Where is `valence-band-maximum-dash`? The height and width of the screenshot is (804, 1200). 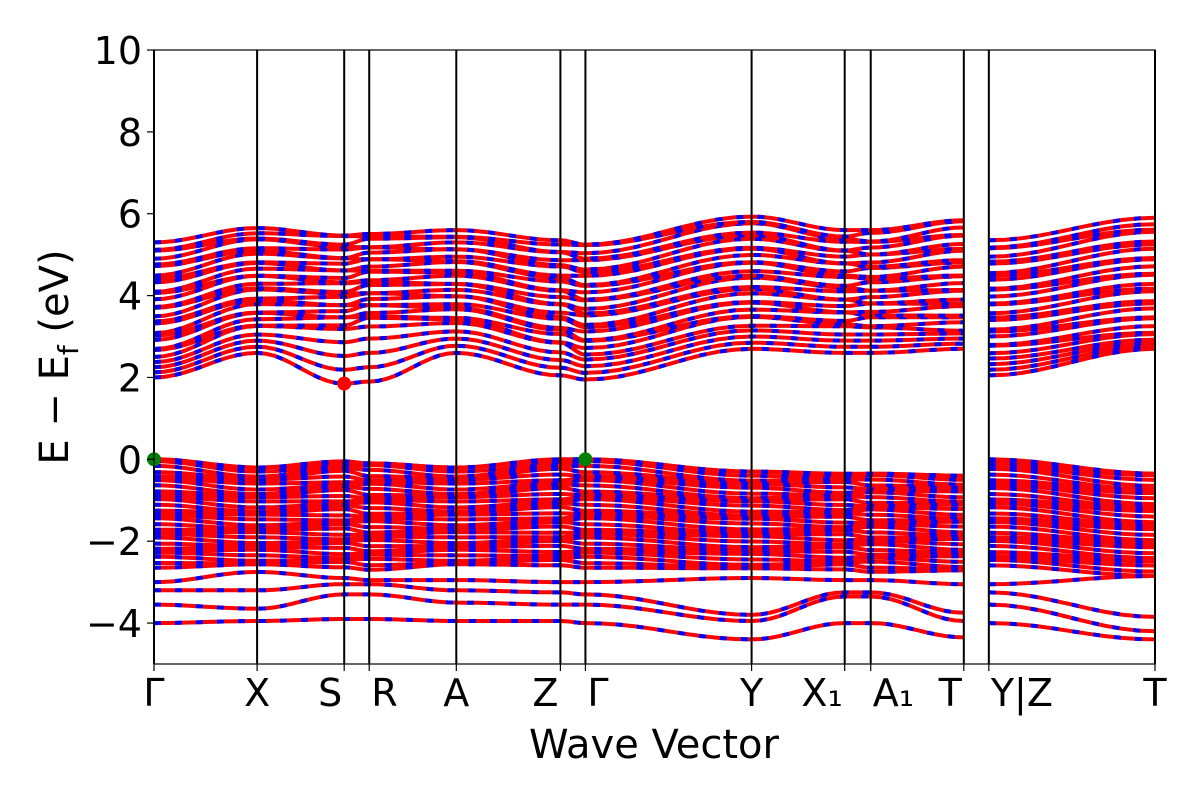 valence-band-maximum-dash is located at coordinates (654, 467).